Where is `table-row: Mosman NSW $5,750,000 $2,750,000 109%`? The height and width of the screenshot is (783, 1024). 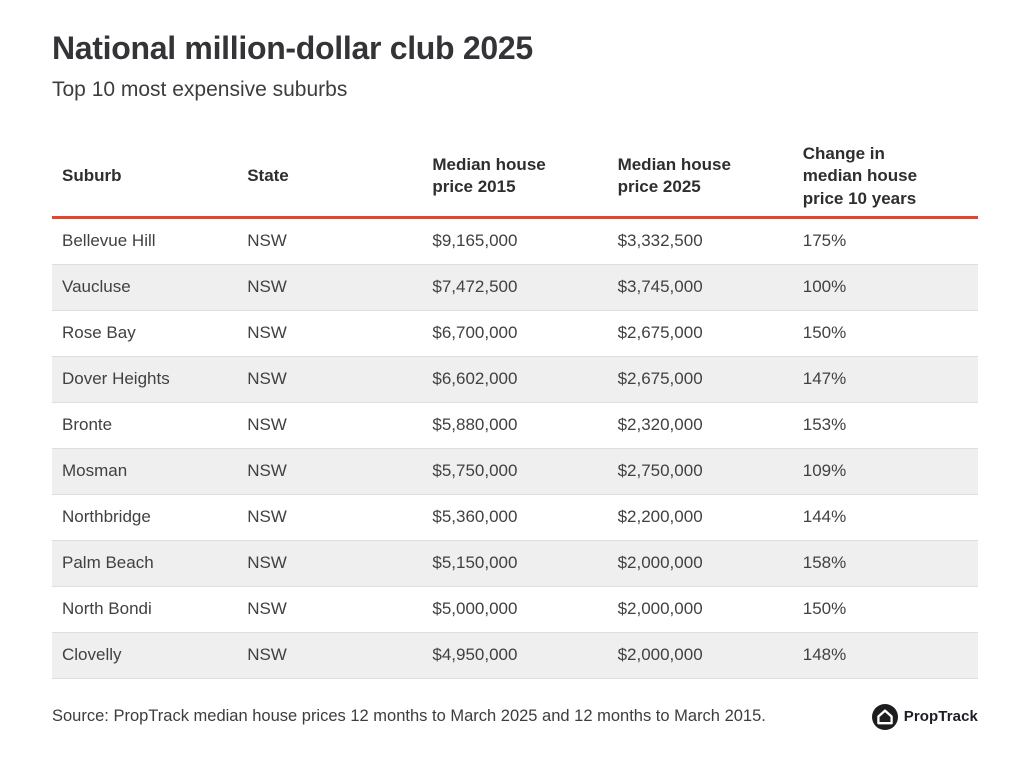
table-row: Mosman NSW $5,750,000 $2,750,000 109% is located at coordinates (515, 471).